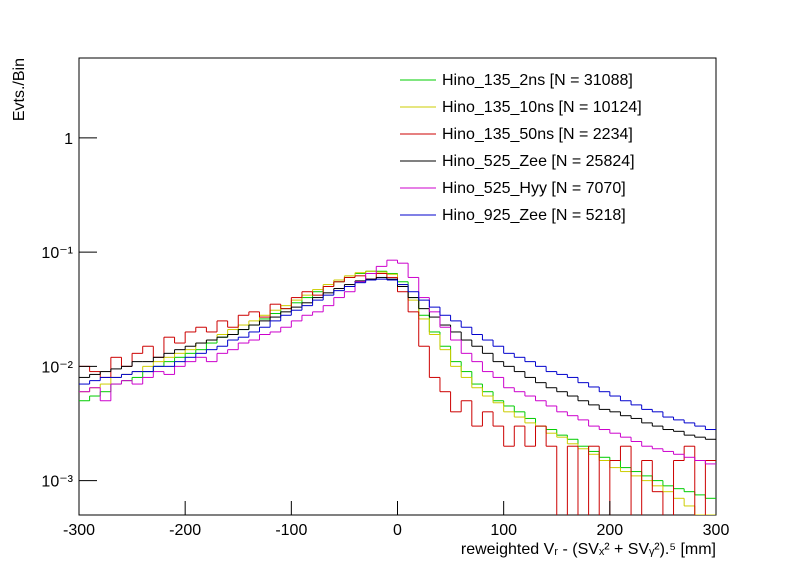 The width and height of the screenshot is (796, 572). I want to click on legend-label: Hino_135_2ns [N = 31088], so click(537, 80).